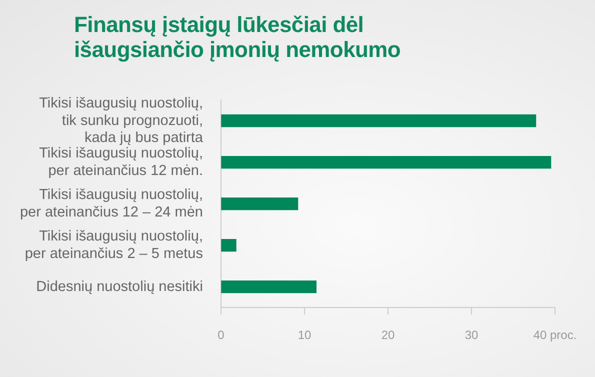 The width and height of the screenshot is (595, 377). Describe the element at coordinates (471, 335) in the screenshot. I see `x-tick-label: 30` at that location.